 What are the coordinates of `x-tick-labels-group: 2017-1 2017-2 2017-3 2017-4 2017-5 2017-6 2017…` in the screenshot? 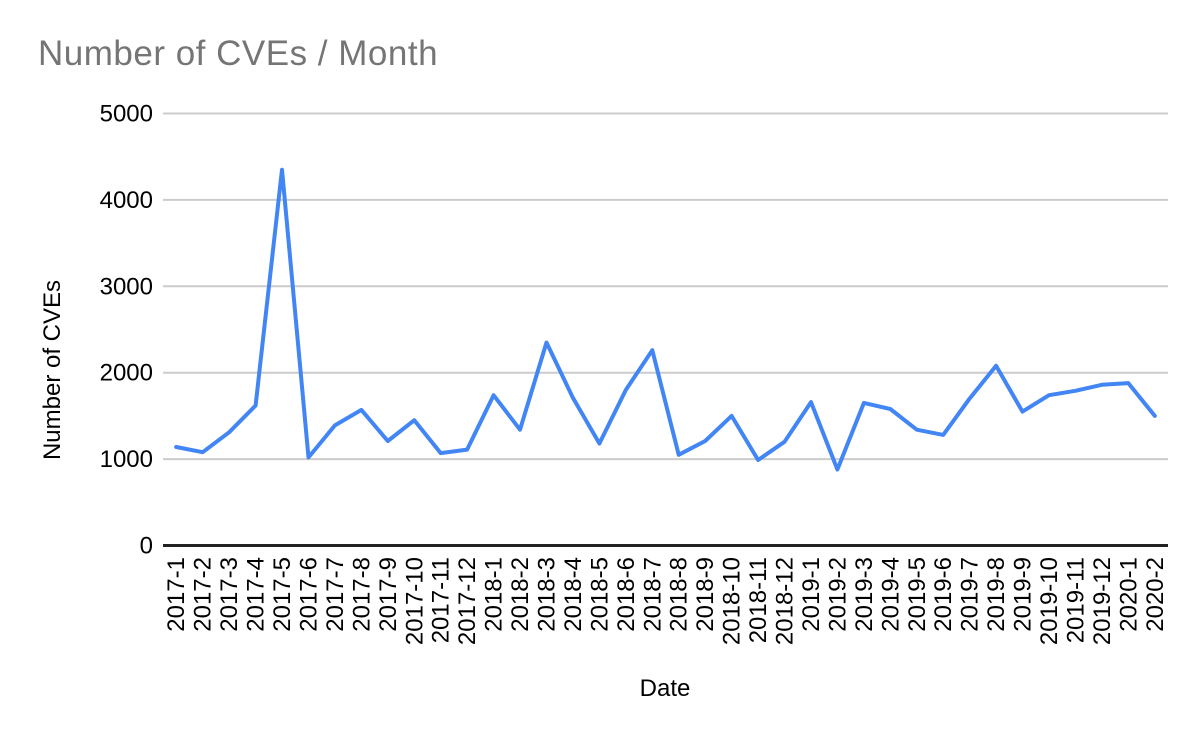 It's located at (666, 601).